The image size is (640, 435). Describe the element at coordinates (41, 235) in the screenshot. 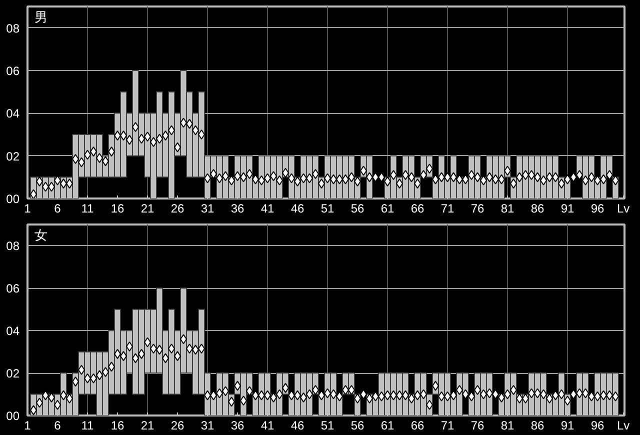

I see `chart-title: 女` at that location.